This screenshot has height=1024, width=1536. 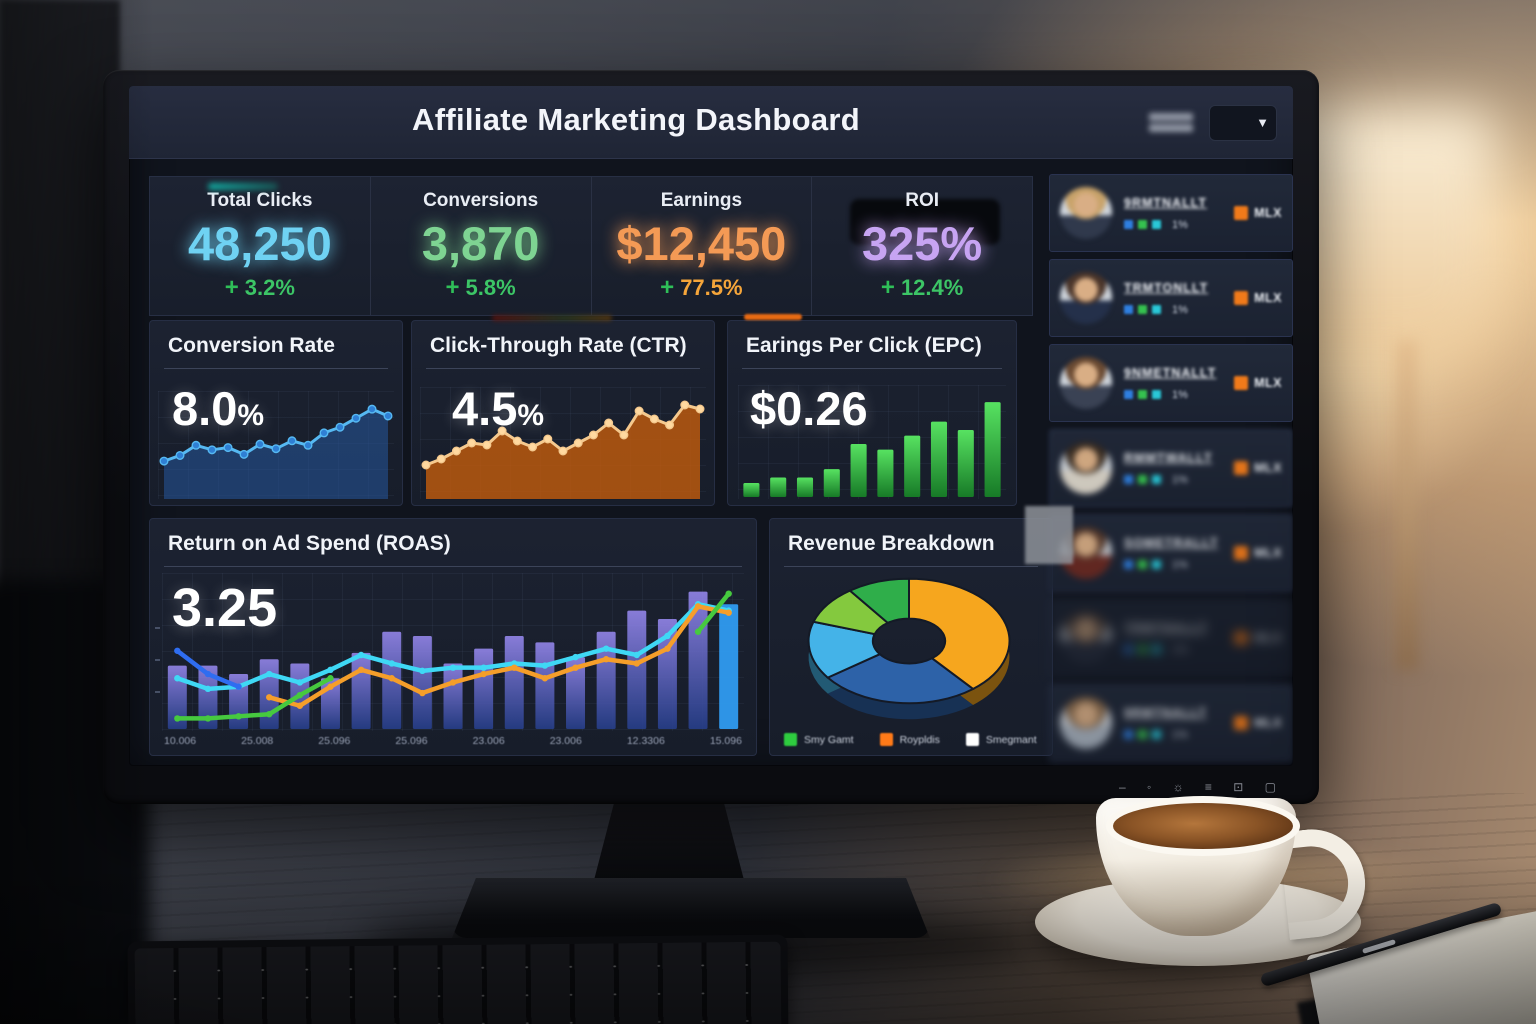 What do you see at coordinates (725, 741) in the screenshot?
I see `x-axis-label: 15.096` at bounding box center [725, 741].